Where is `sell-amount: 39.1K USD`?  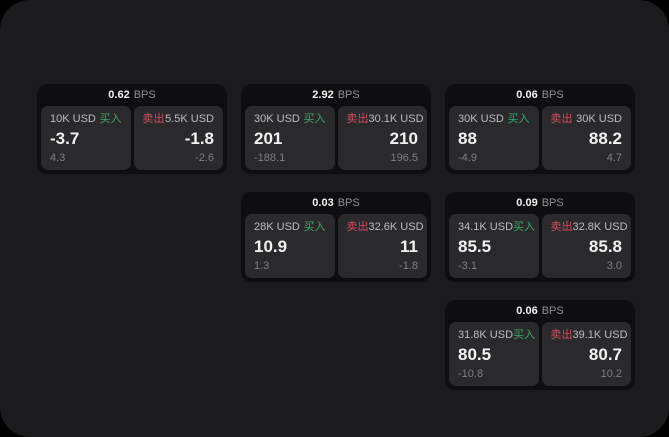
sell-amount: 39.1K USD is located at coordinates (600, 335).